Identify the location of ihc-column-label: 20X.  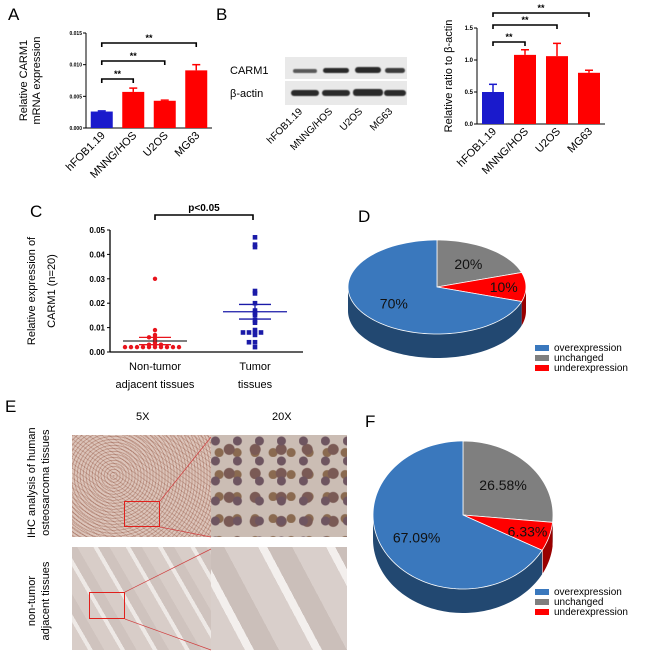
(282, 417).